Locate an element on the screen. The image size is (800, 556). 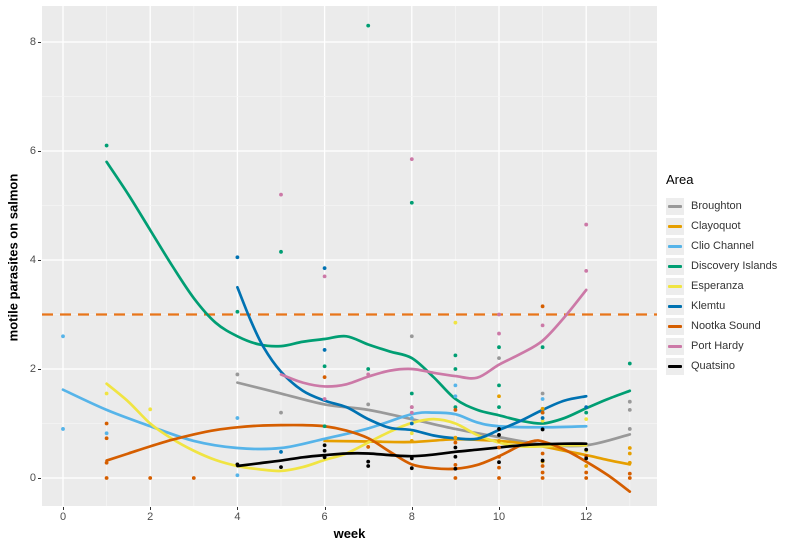
legend-item-klemtu: Klemtu is located at coordinates (731, 306).